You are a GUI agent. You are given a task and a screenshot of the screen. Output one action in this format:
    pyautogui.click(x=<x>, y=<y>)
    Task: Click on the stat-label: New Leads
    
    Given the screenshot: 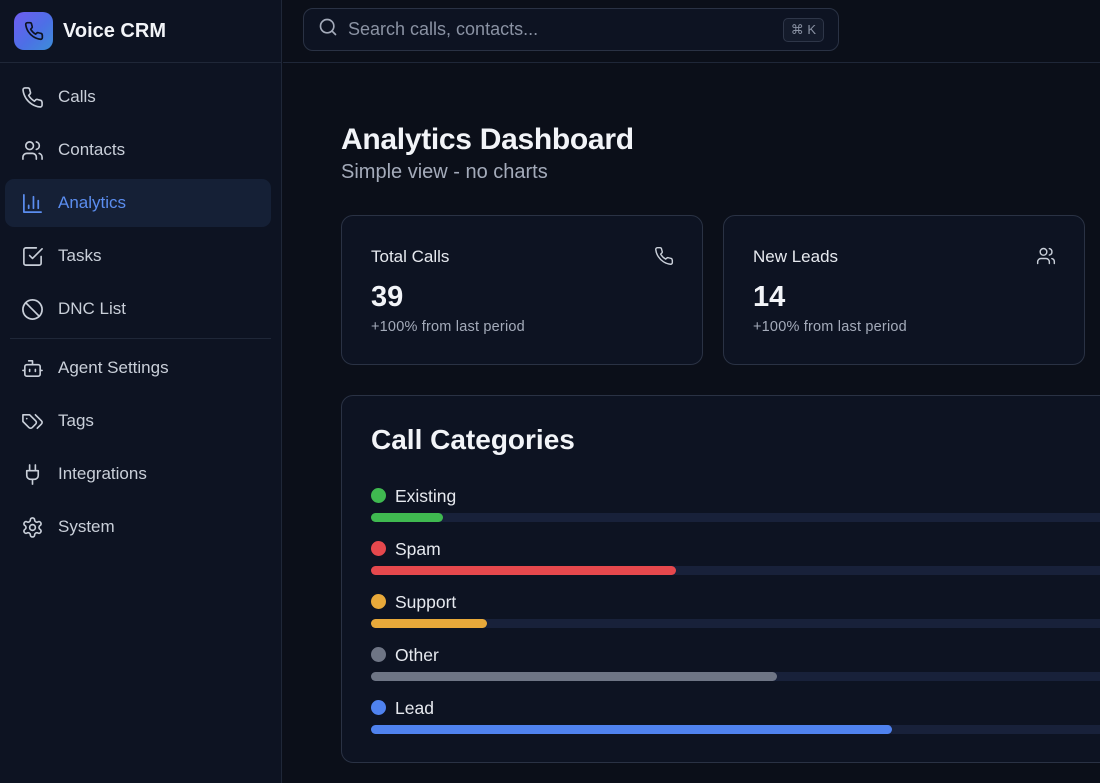 What is the action you would take?
    pyautogui.click(x=796, y=256)
    